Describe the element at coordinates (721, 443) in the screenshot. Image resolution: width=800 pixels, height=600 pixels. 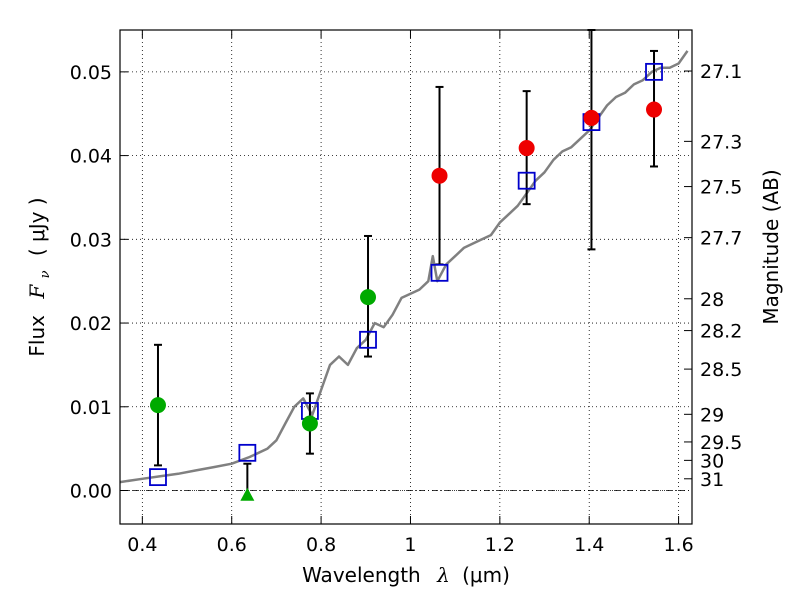
I see `y2-tick-label-8: 29.5` at that location.